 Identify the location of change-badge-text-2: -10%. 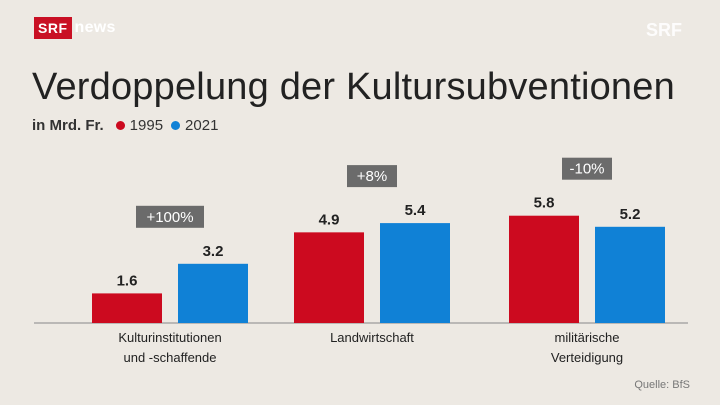
(586, 169).